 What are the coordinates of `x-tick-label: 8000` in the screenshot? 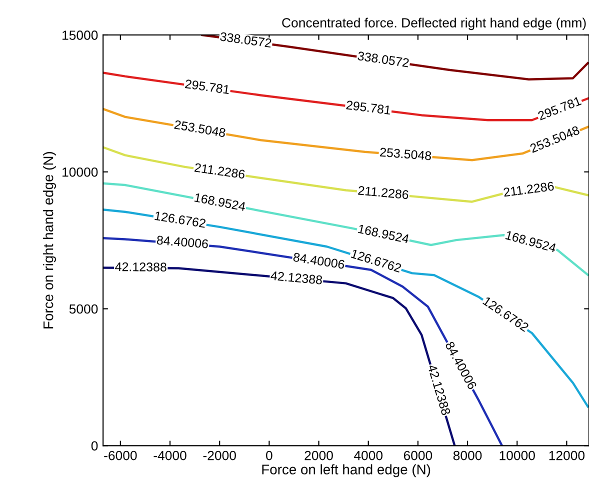 It's located at (467, 455).